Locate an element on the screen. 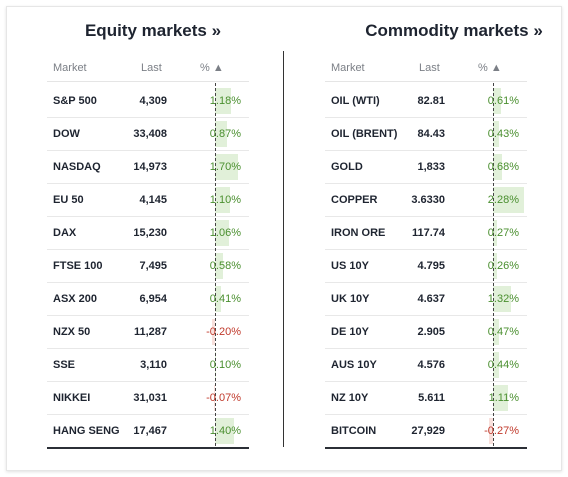 The image size is (568, 477). percent-change: 0.87% is located at coordinates (225, 134).